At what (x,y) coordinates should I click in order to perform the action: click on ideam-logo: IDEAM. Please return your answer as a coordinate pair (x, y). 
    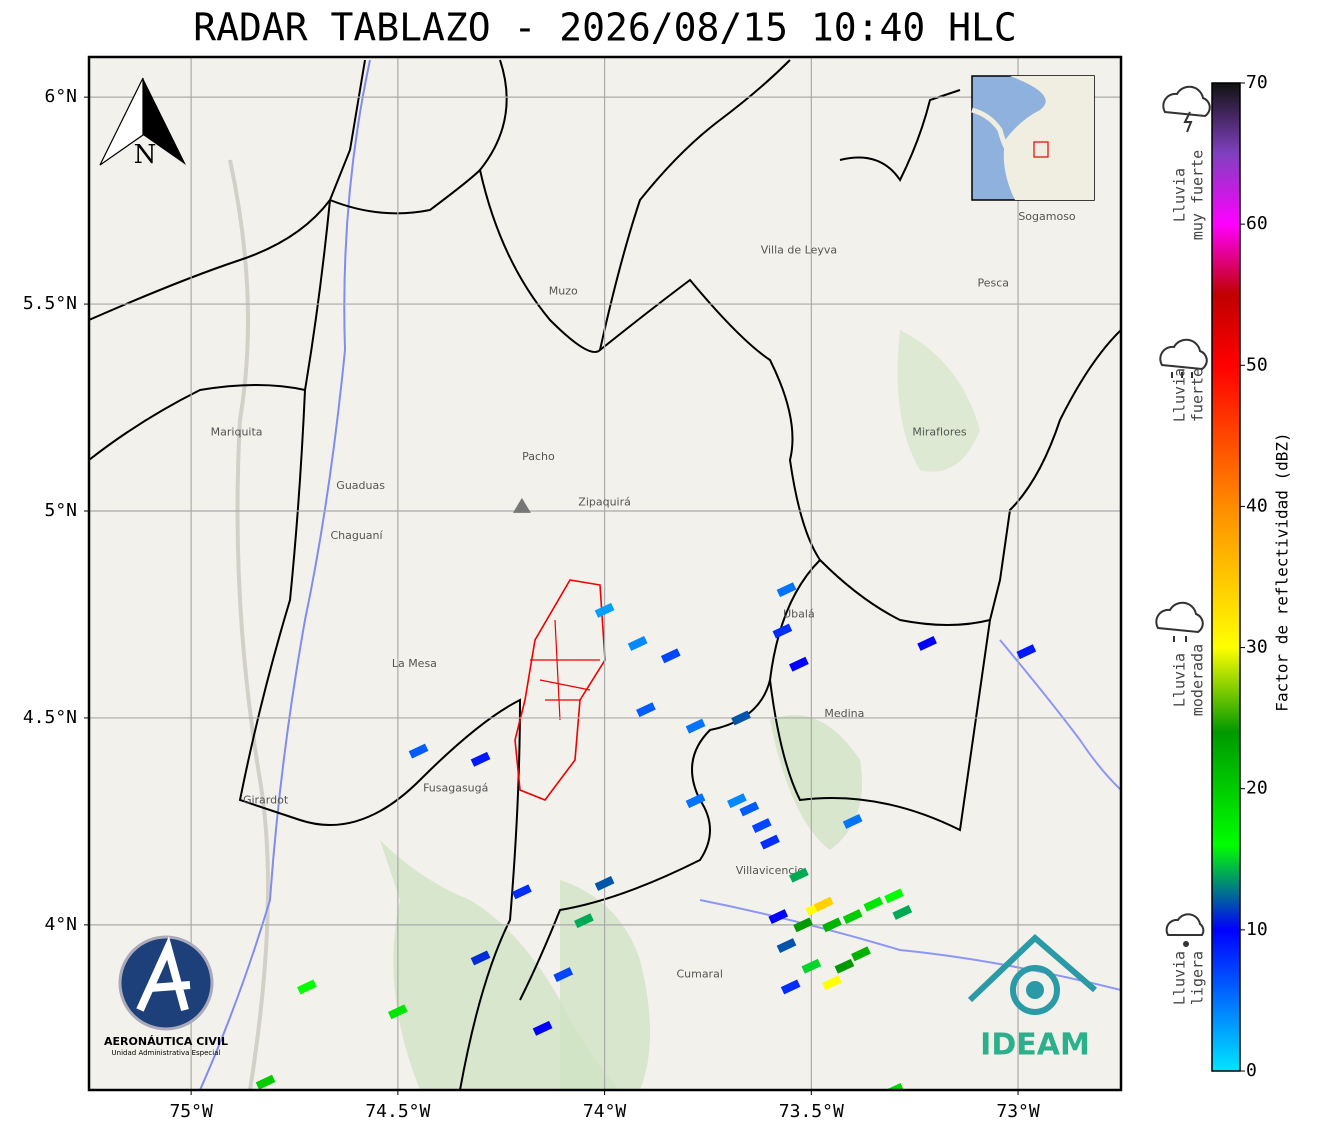
    Looking at the image, I should click on (1032, 998).